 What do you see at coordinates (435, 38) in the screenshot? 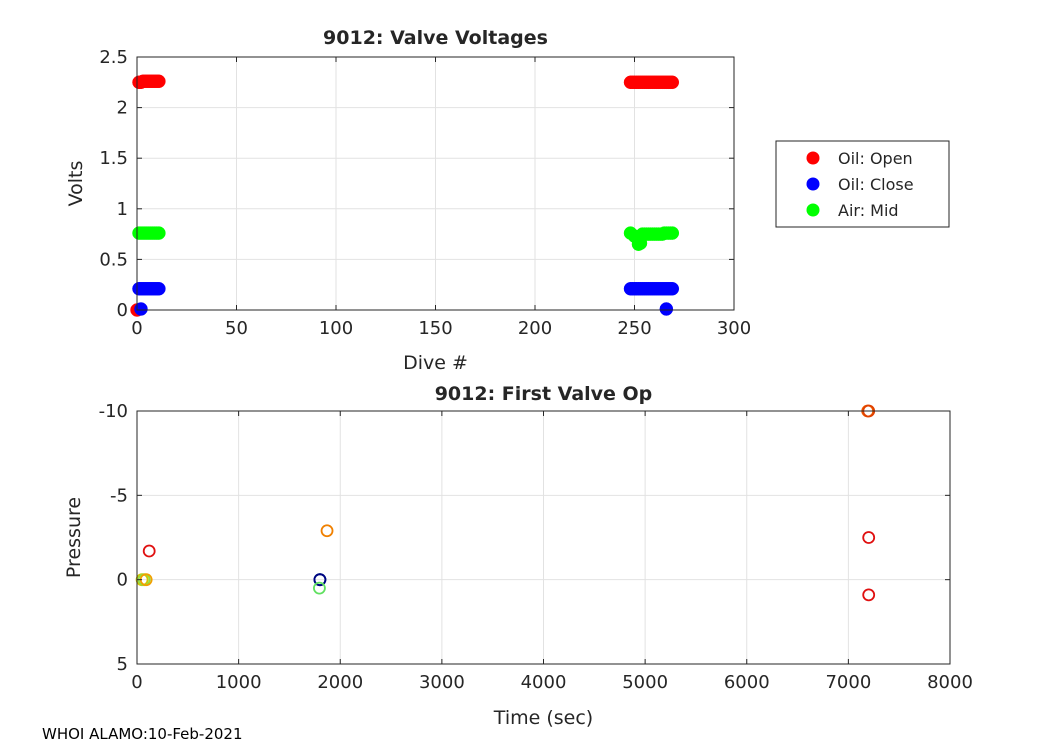
I see `chart-title: 9012: Valve Voltages` at bounding box center [435, 38].